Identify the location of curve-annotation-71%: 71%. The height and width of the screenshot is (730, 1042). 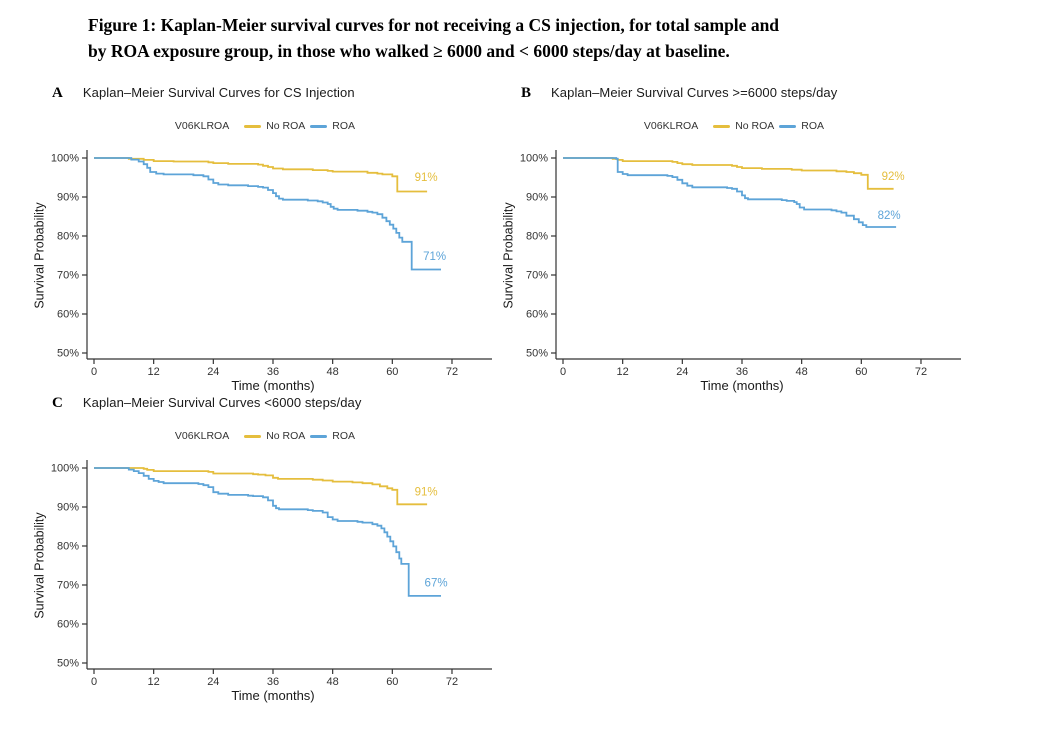
(434, 257).